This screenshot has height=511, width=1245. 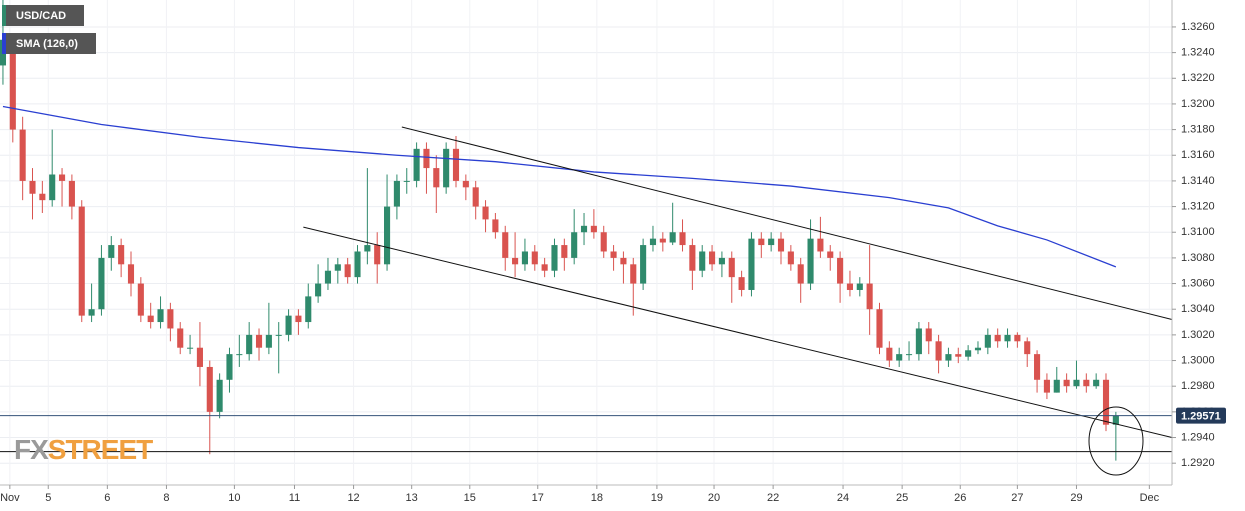 I want to click on price-tag, so click(x=1201, y=415).